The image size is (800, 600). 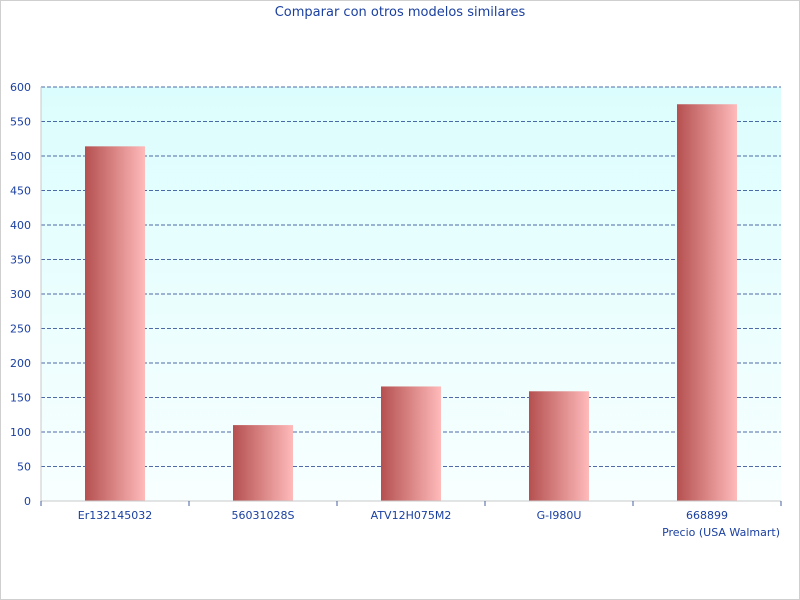 What do you see at coordinates (20, 432) in the screenshot?
I see `y-tick-label: 100` at bounding box center [20, 432].